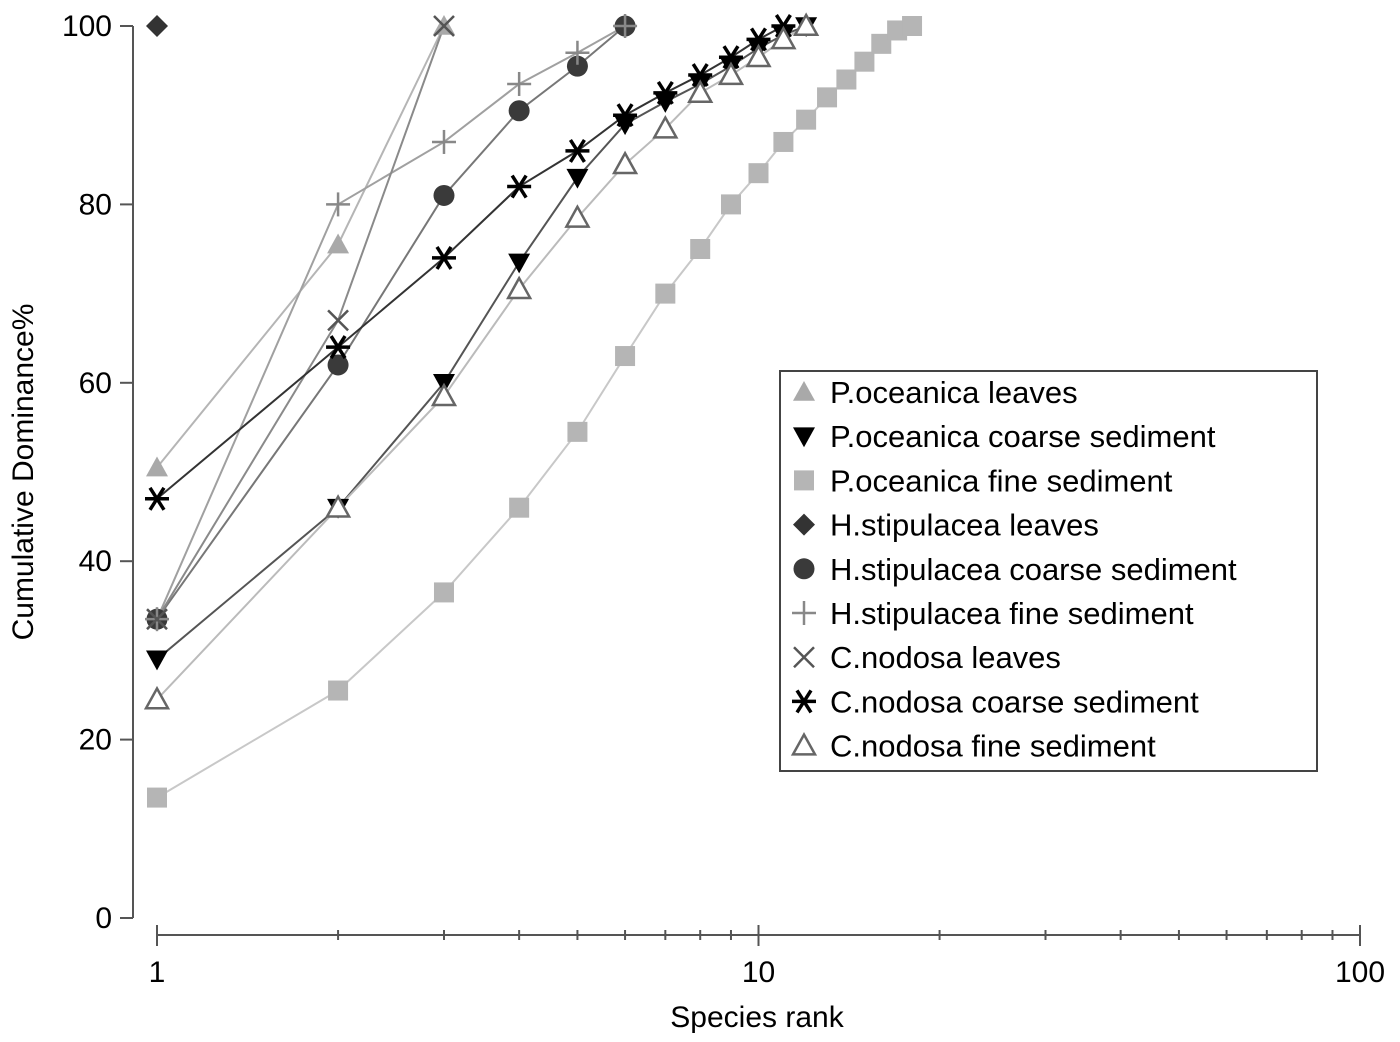 Image resolution: width=1400 pixels, height=1042 pixels. What do you see at coordinates (87, 26) in the screenshot?
I see `y-tick-label: 100` at bounding box center [87, 26].